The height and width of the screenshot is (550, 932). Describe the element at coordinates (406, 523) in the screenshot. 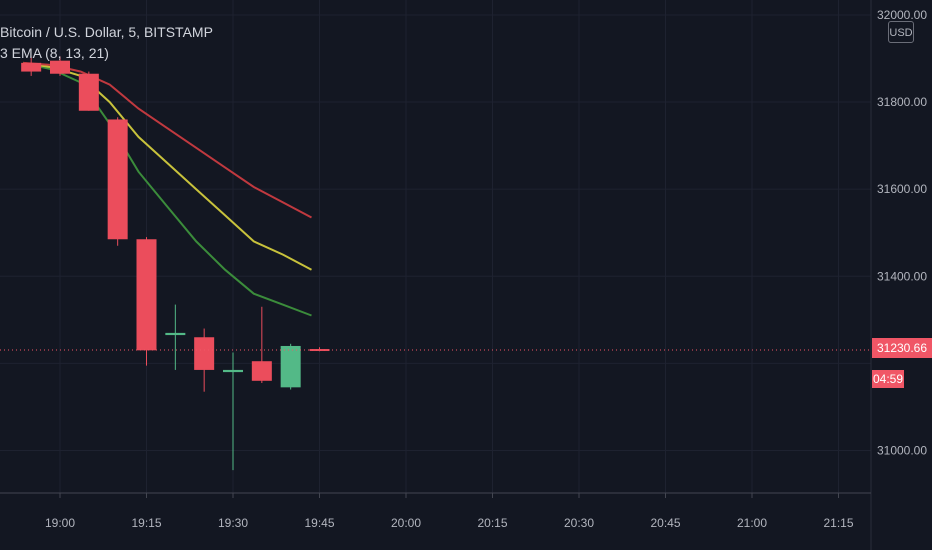

I see `time-tick-label: 20:00` at that location.